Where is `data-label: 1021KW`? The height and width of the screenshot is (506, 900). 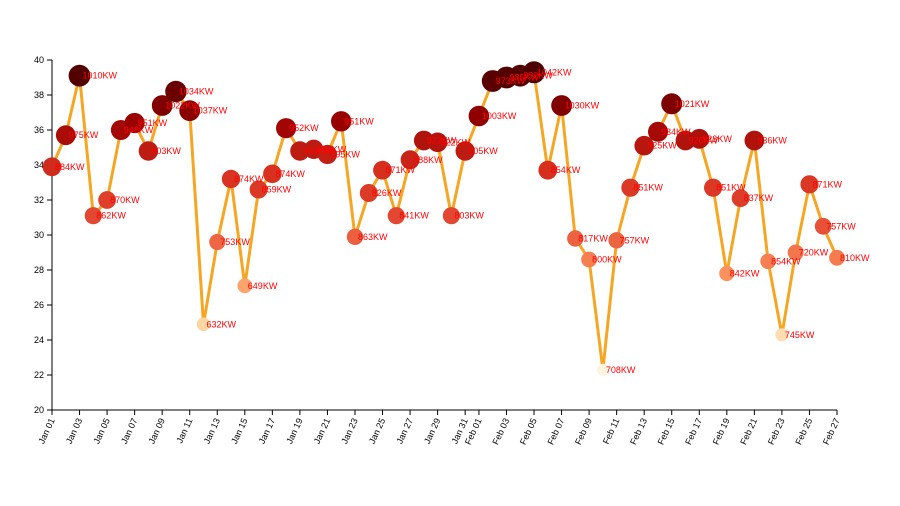 data-label: 1021KW is located at coordinates (692, 104).